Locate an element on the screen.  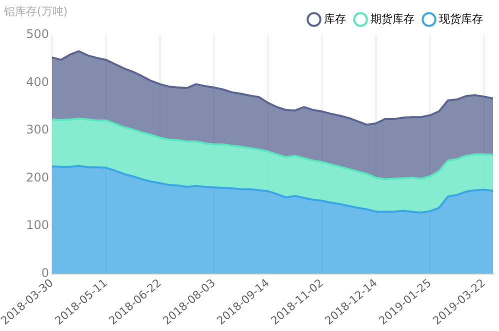
y-tick-label: 500 is located at coordinates (37, 34).